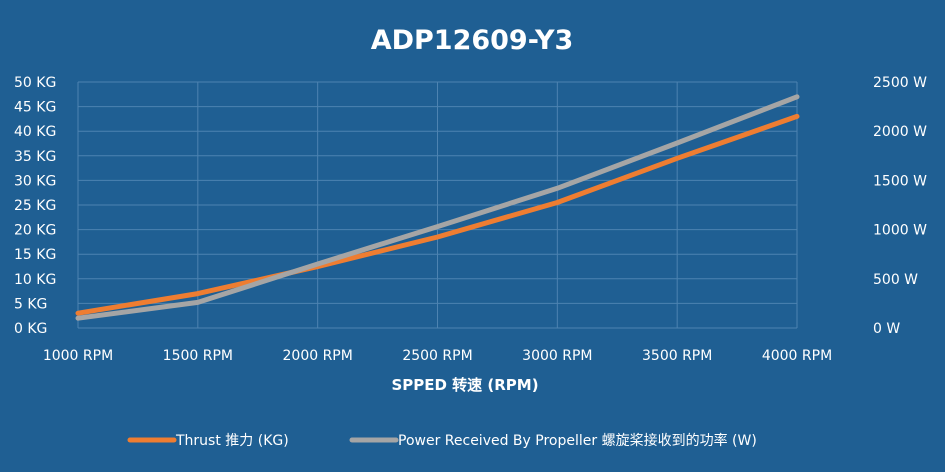 The width and height of the screenshot is (945, 472). I want to click on x-tick-label: 2000 RPM, so click(318, 356).